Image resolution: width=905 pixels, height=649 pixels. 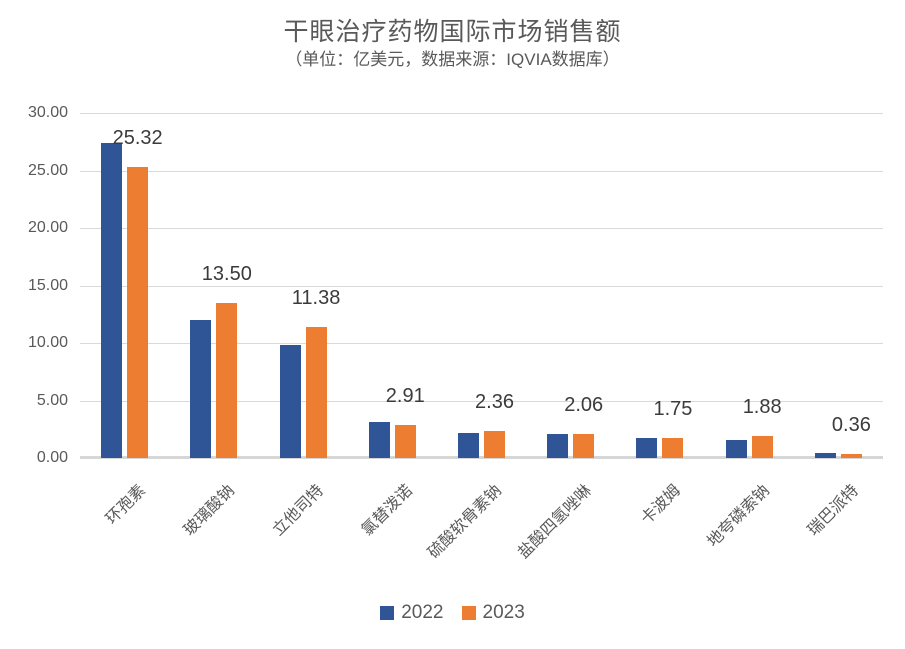 I want to click on chart-header: 干眼治疗药物国际市场销售额 （单位：亿美元，数据来源：IQVIA数据库）, so click(x=452, y=44).